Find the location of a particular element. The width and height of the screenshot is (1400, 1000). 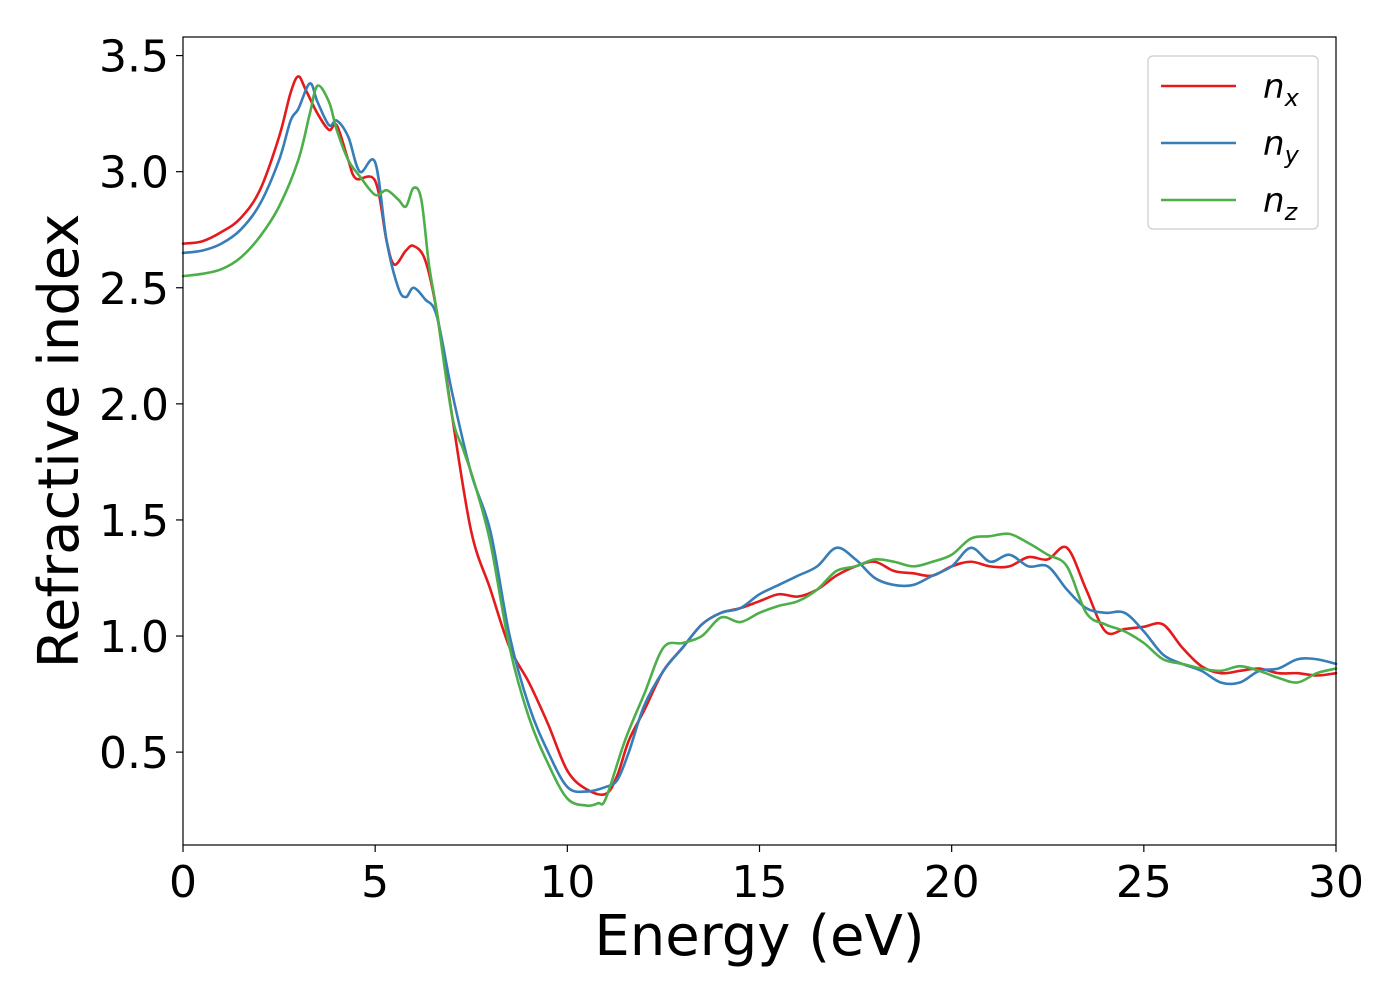

legend: nx ny nz is located at coordinates (1233, 142).